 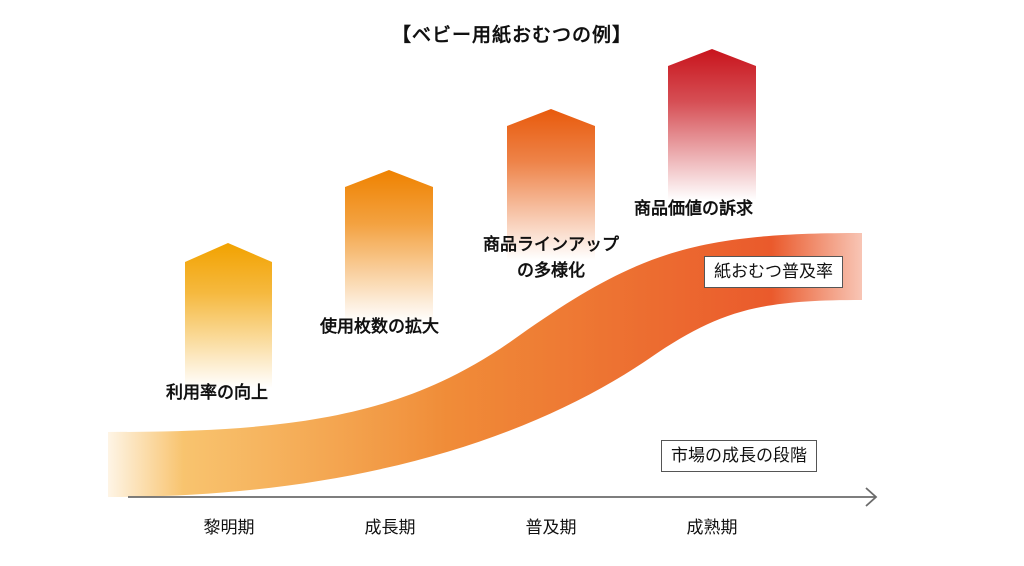 What do you see at coordinates (712, 528) in the screenshot?
I see `stage-label-maturity: 成熟期` at bounding box center [712, 528].